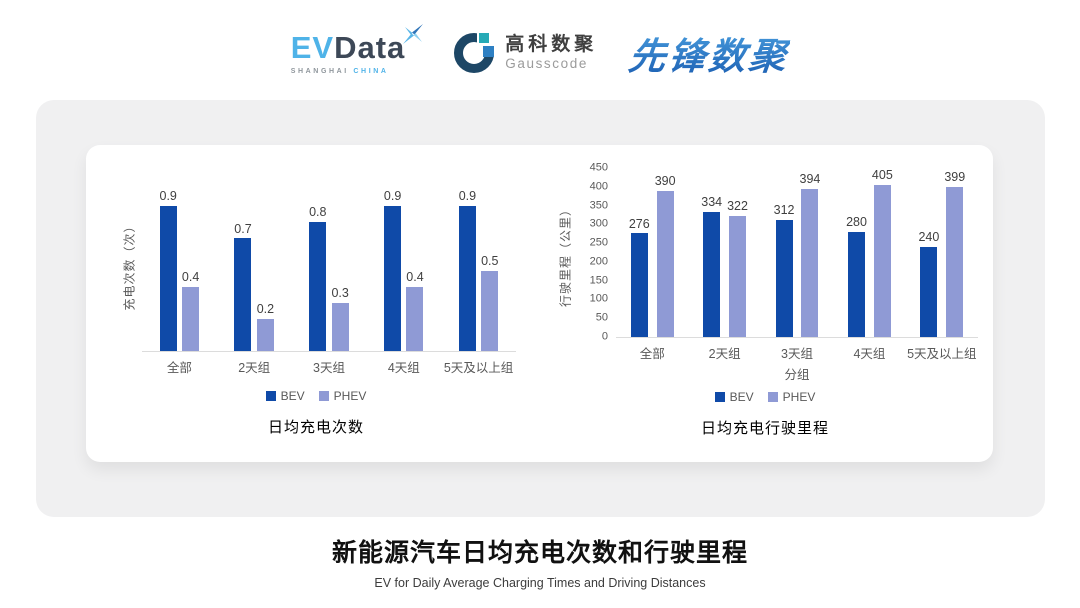  Describe the element at coordinates (810, 179) in the screenshot. I see `bar-value-label: 394` at that location.